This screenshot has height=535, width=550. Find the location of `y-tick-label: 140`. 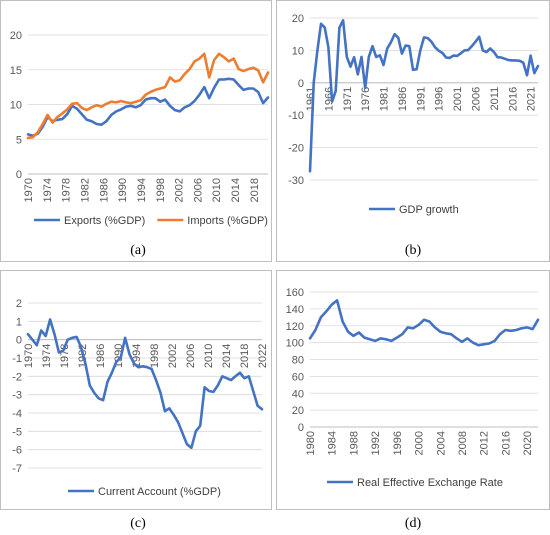

y-tick-label: 140 is located at coordinates (295, 310).